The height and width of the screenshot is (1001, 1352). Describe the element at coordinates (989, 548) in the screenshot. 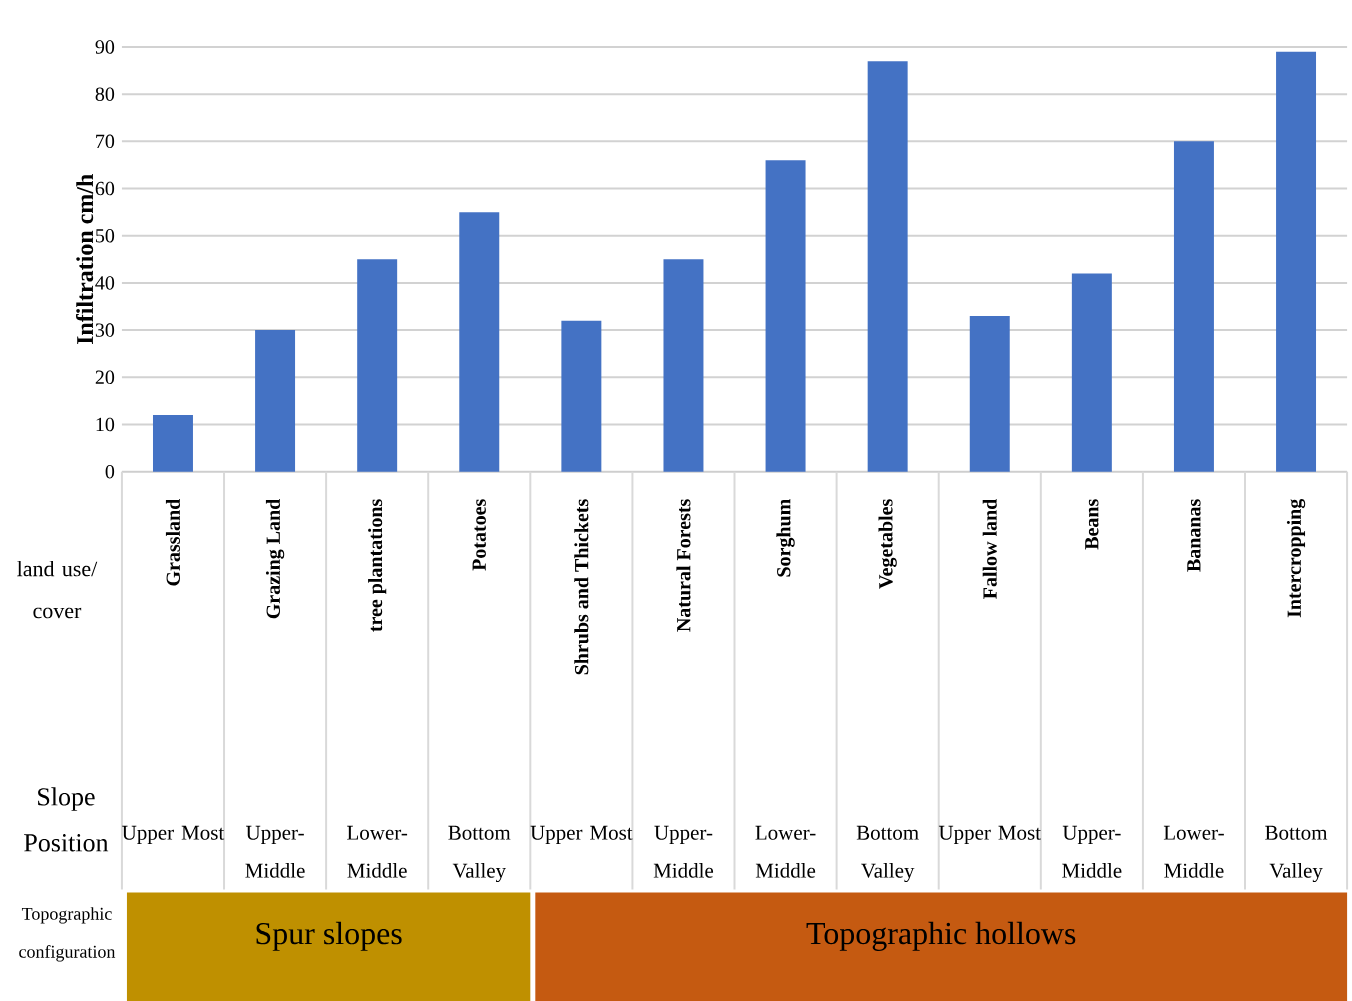

I see `x-tick-label: Fallow land` at that location.